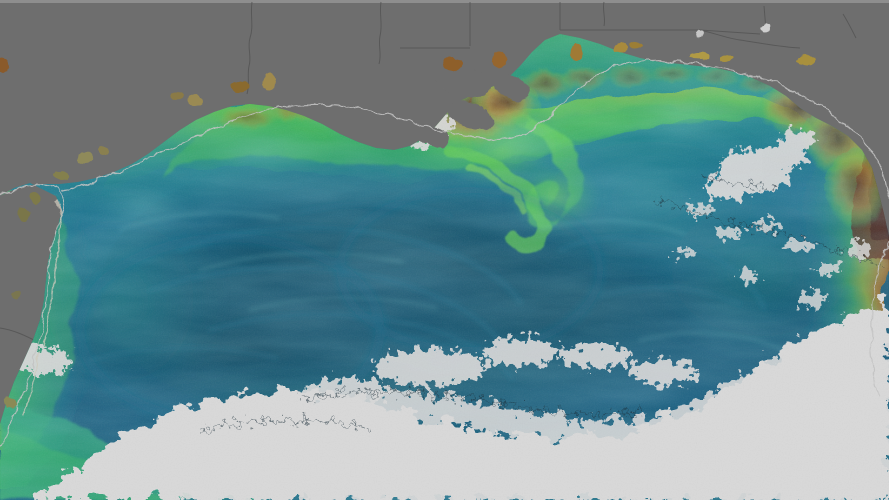 The width and height of the screenshot is (889, 500). I want to click on border-line-tx-la, so click(249, 48).